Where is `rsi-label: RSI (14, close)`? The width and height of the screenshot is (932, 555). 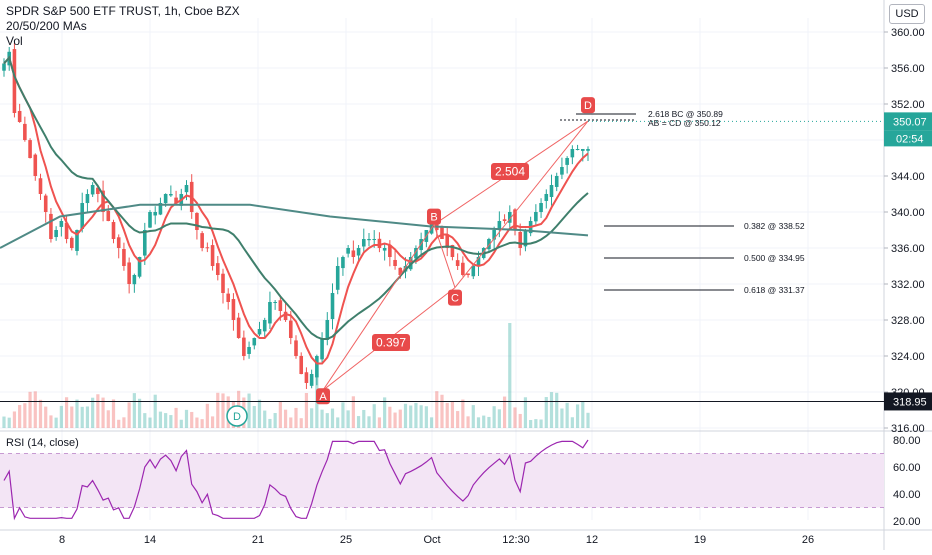 rsi-label: RSI (14, close) is located at coordinates (42, 443).